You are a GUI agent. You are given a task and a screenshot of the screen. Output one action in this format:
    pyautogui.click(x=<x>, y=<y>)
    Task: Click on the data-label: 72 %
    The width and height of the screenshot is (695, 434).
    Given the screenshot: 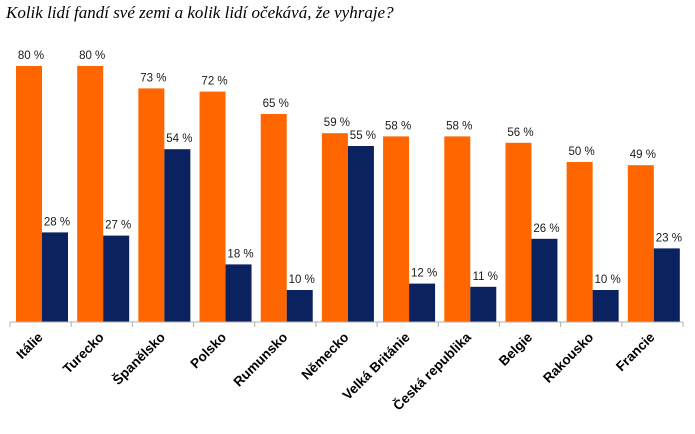 What is the action you would take?
    pyautogui.click(x=214, y=82)
    